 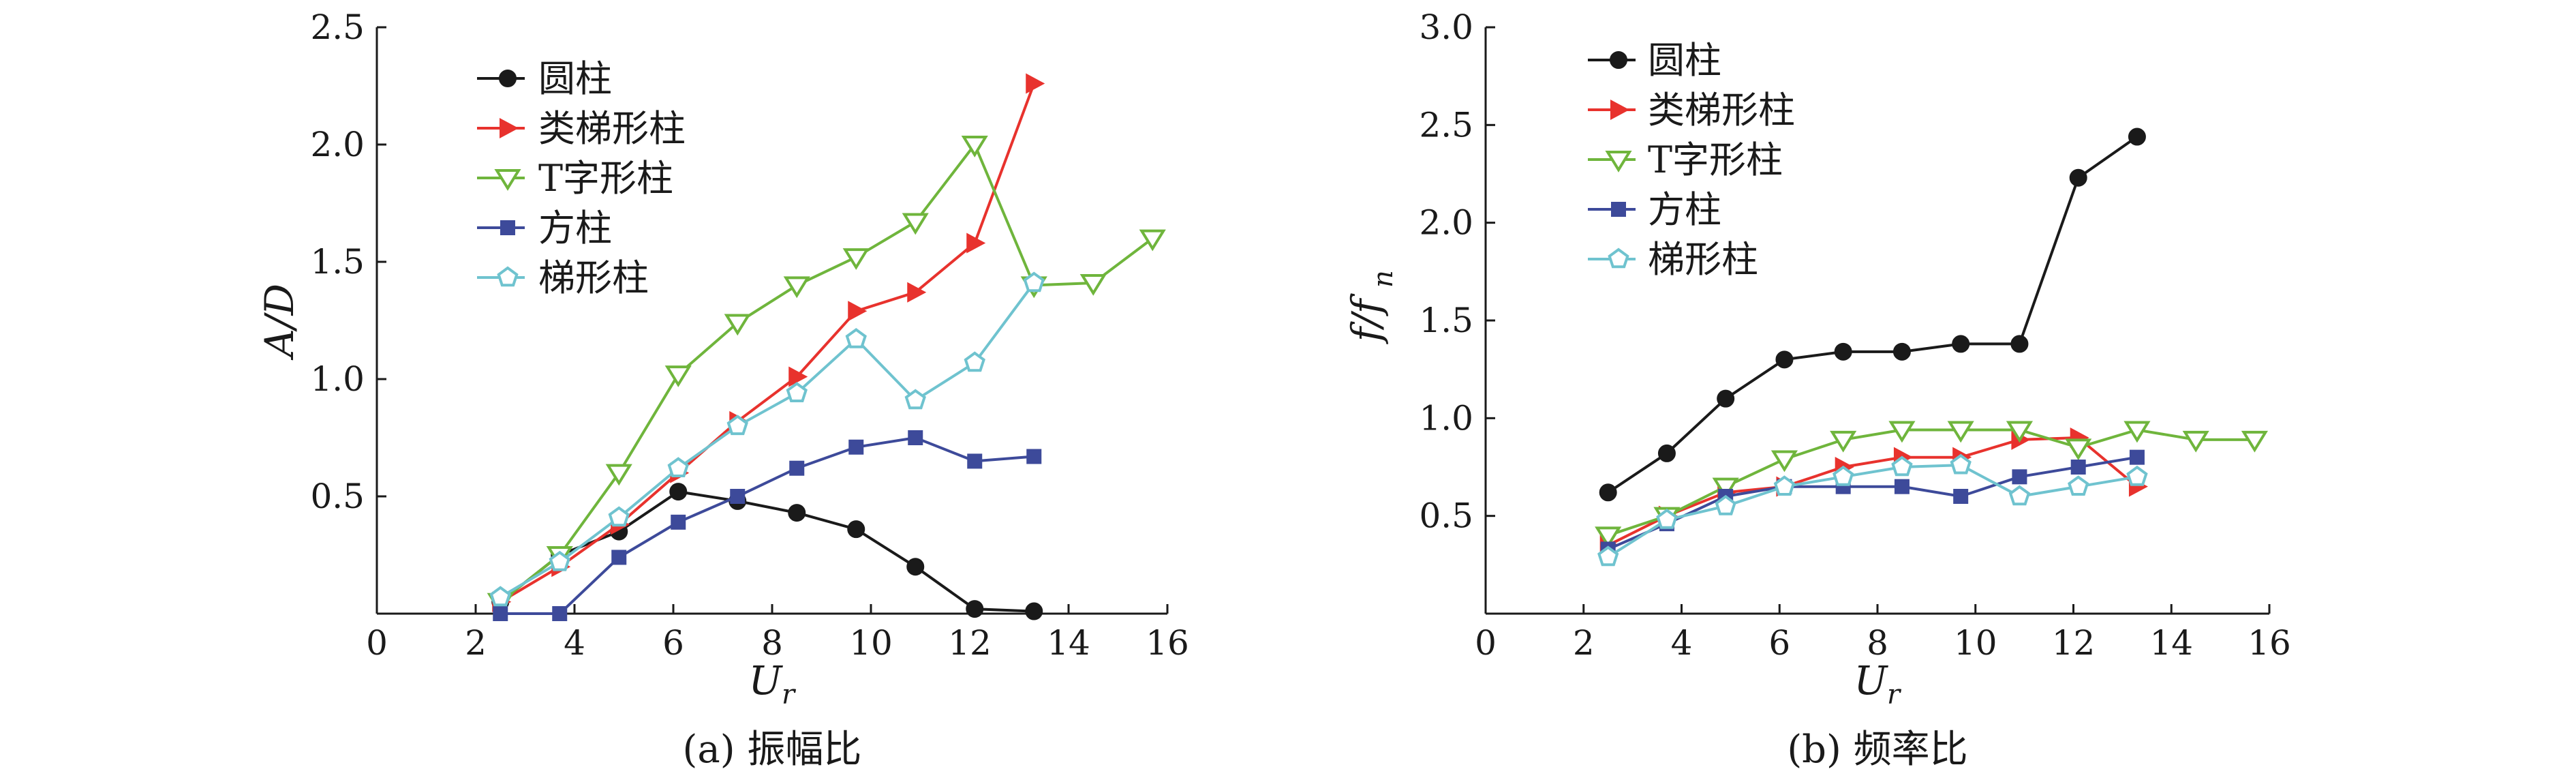 What do you see at coordinates (1446, 418) in the screenshot?
I see `y-tick-label: 1.0` at bounding box center [1446, 418].